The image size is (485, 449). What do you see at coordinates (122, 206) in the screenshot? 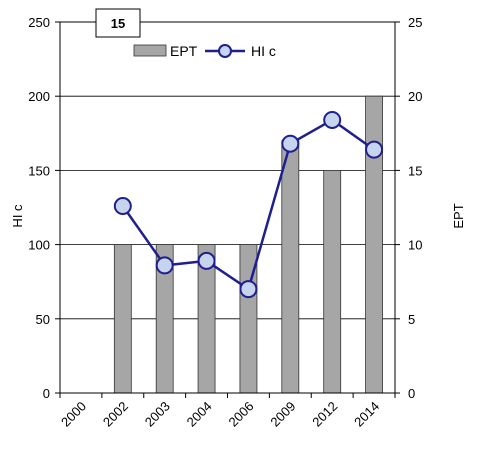
I see `point-hic-2002` at bounding box center [122, 206].